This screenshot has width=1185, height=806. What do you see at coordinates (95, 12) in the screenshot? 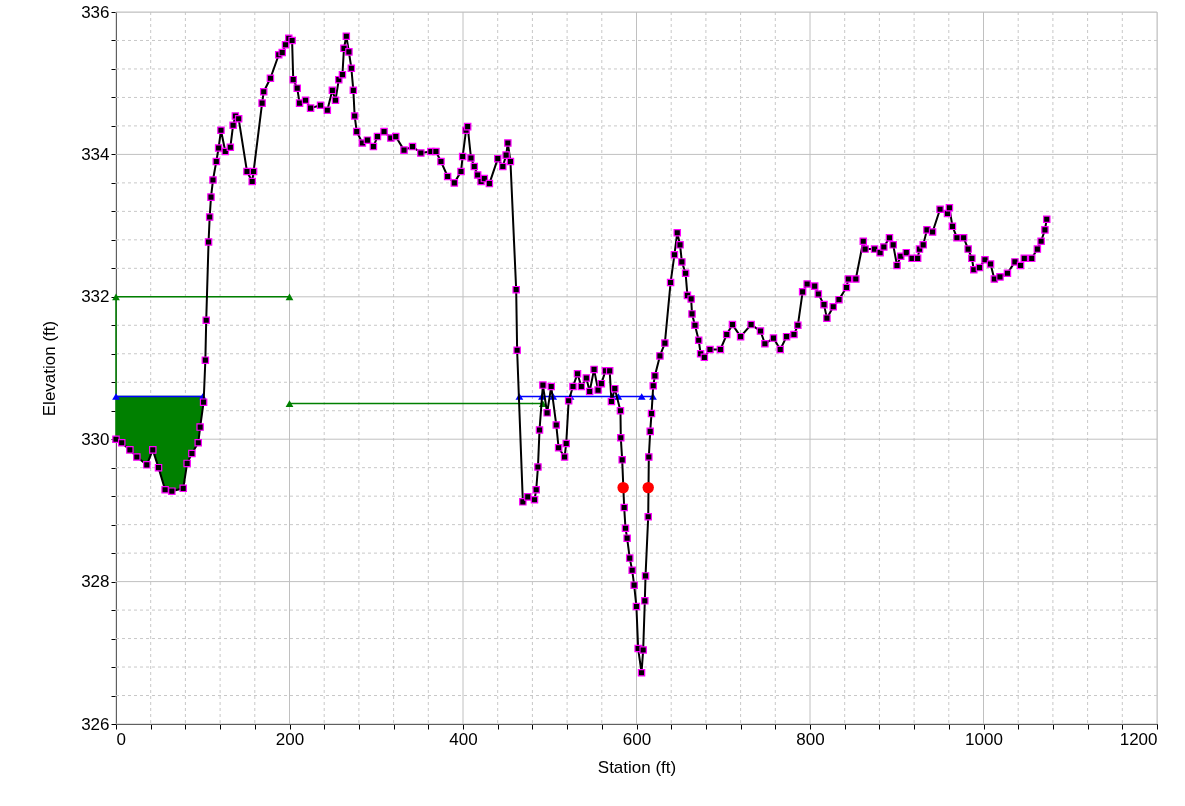
I see `y-tick-label: 336` at bounding box center [95, 12].